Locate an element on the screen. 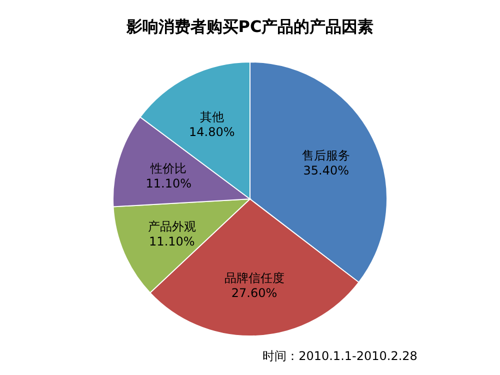  slice-label: 其他 is located at coordinates (212, 117).